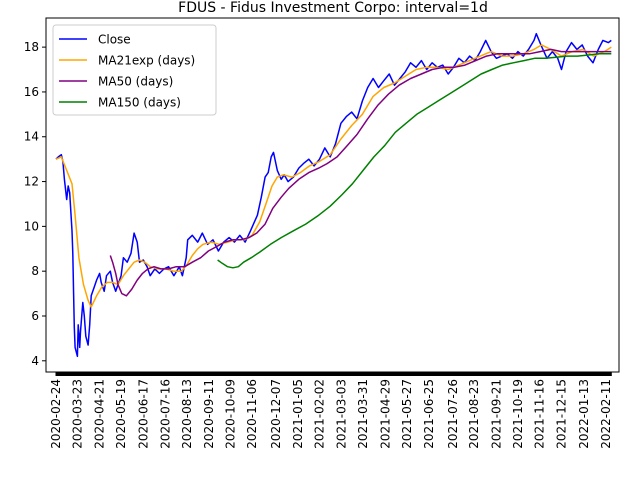 Image resolution: width=640 pixels, height=480 pixels. I want to click on y-tick-label: 12, so click(31, 182).